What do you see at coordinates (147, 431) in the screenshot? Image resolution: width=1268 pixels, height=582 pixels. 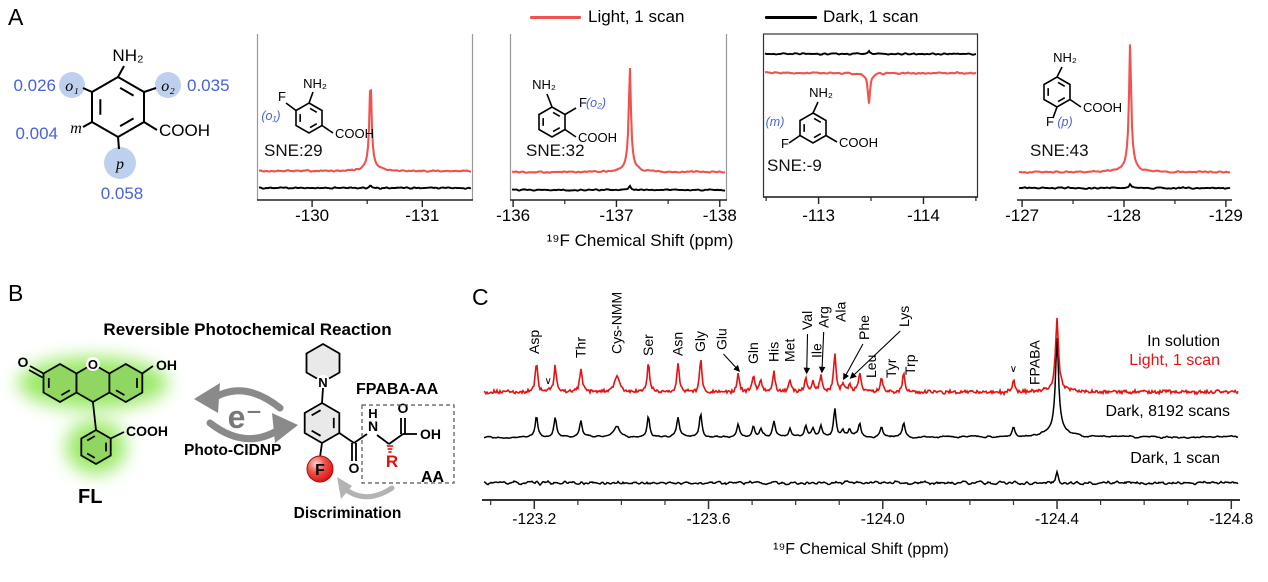 I see `fl-acid-label: COOH` at bounding box center [147, 431].